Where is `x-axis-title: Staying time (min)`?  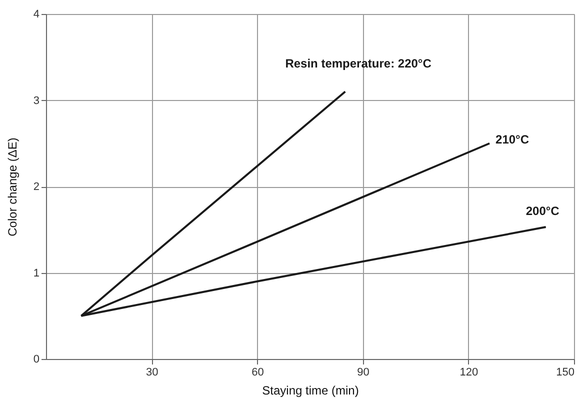 x-axis-title: Staying time (min) is located at coordinates (310, 391).